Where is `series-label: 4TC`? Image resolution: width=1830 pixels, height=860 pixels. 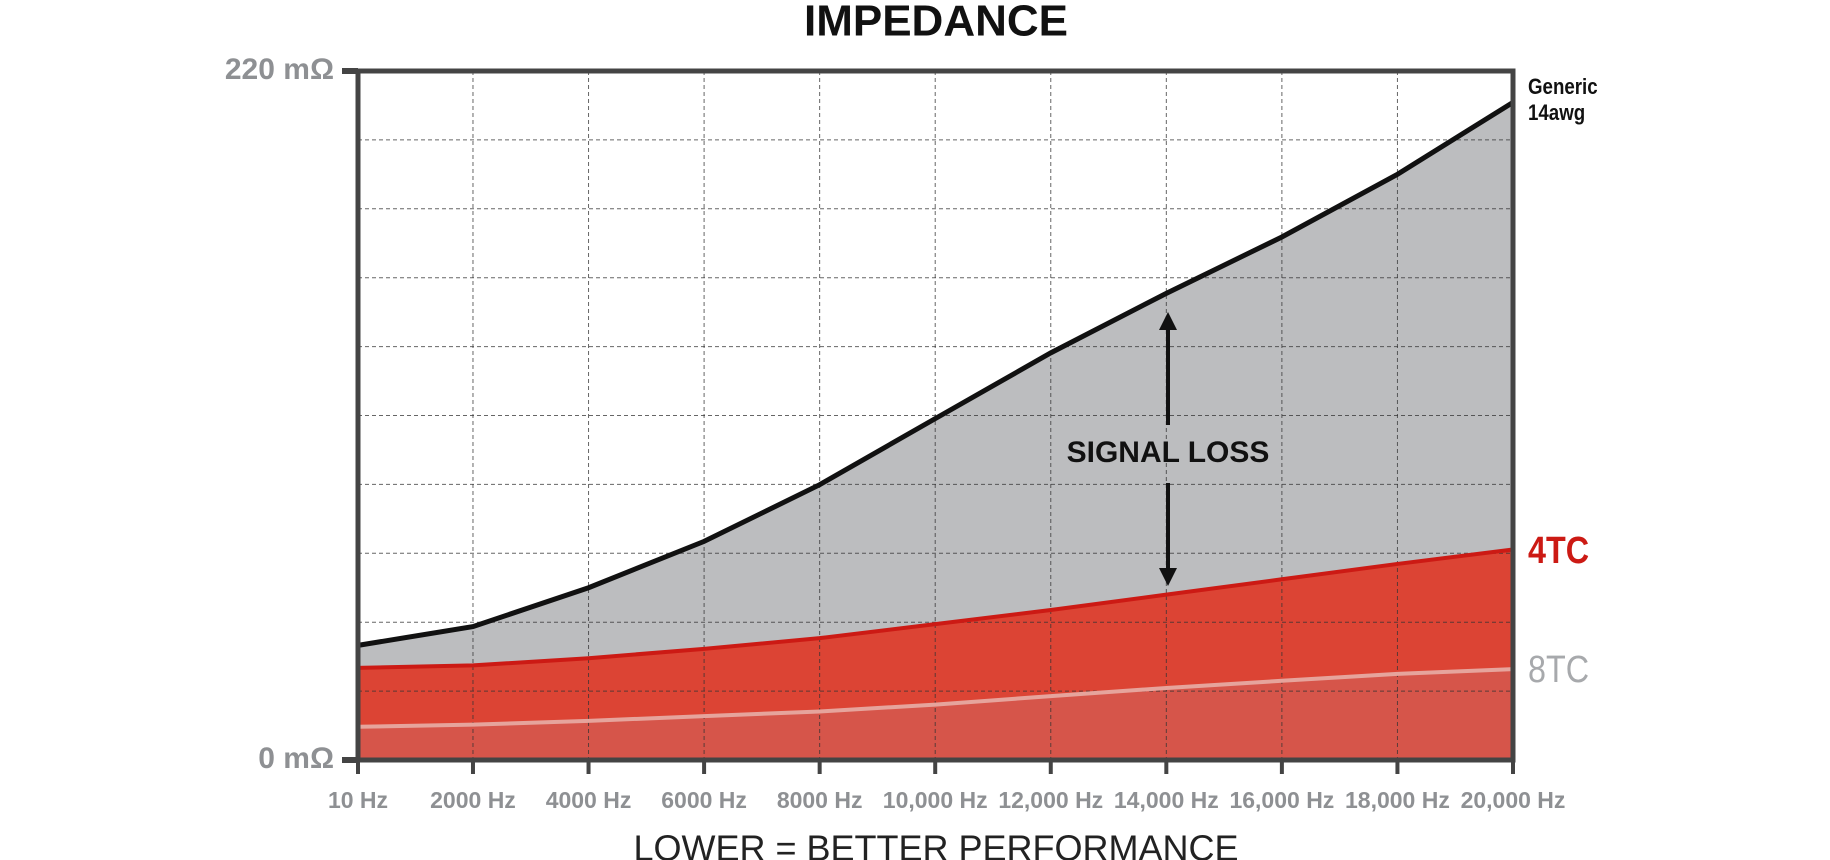
series-label: 4TC is located at coordinates (1559, 550).